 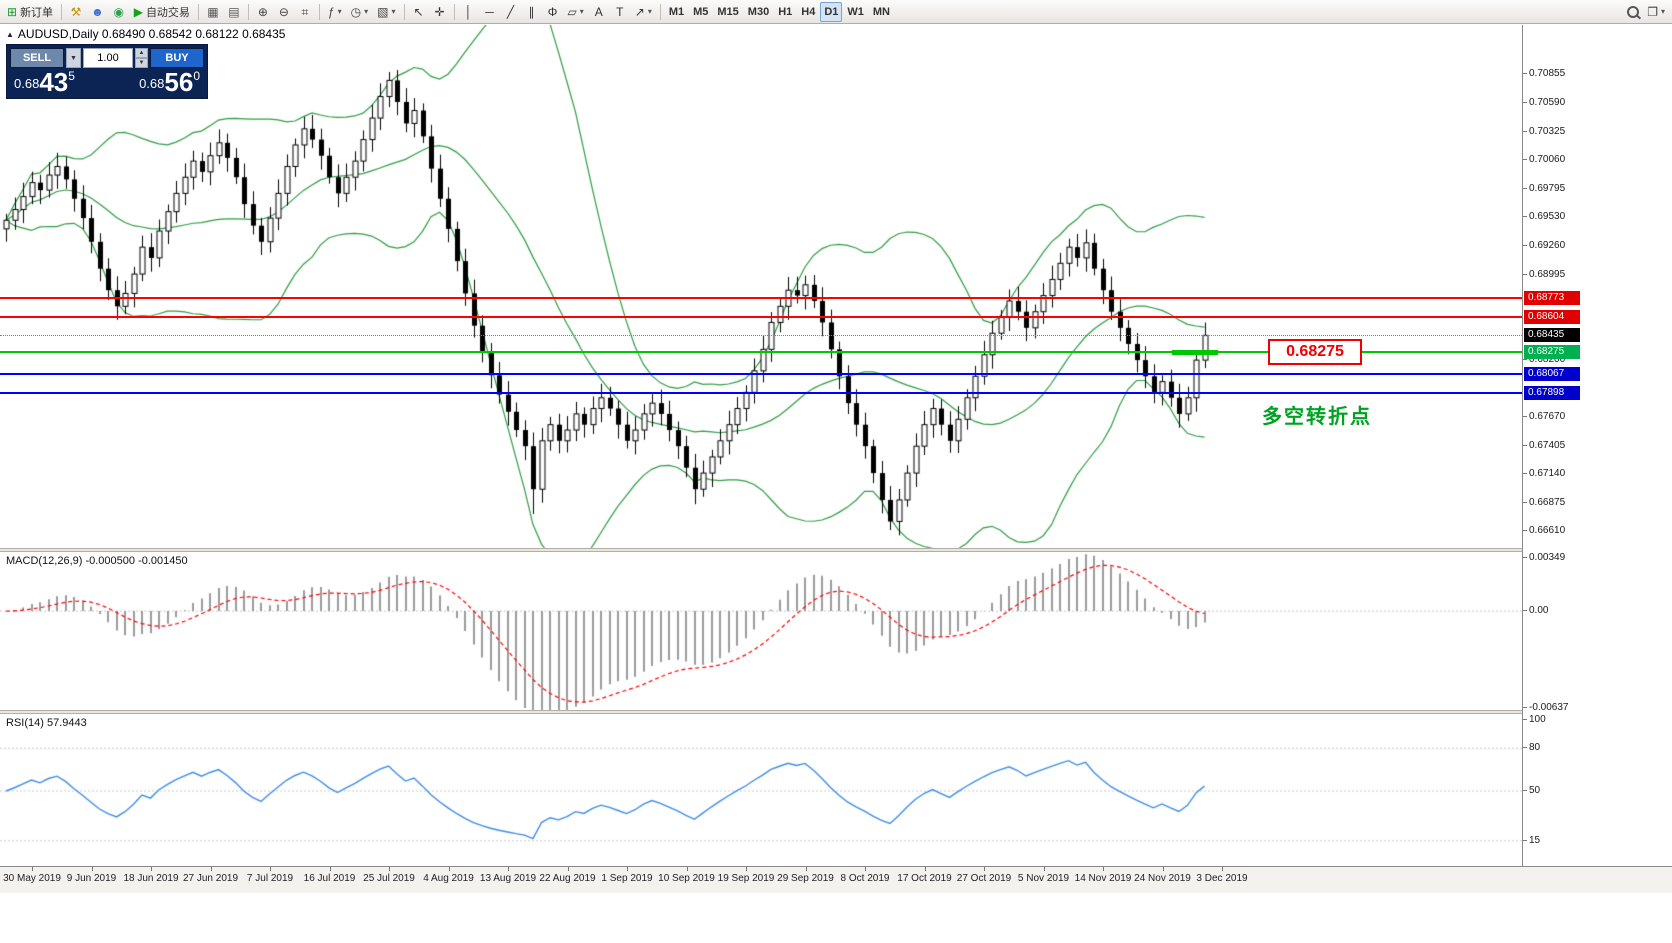 I want to click on crosshair-button: ✛, so click(x=440, y=12).